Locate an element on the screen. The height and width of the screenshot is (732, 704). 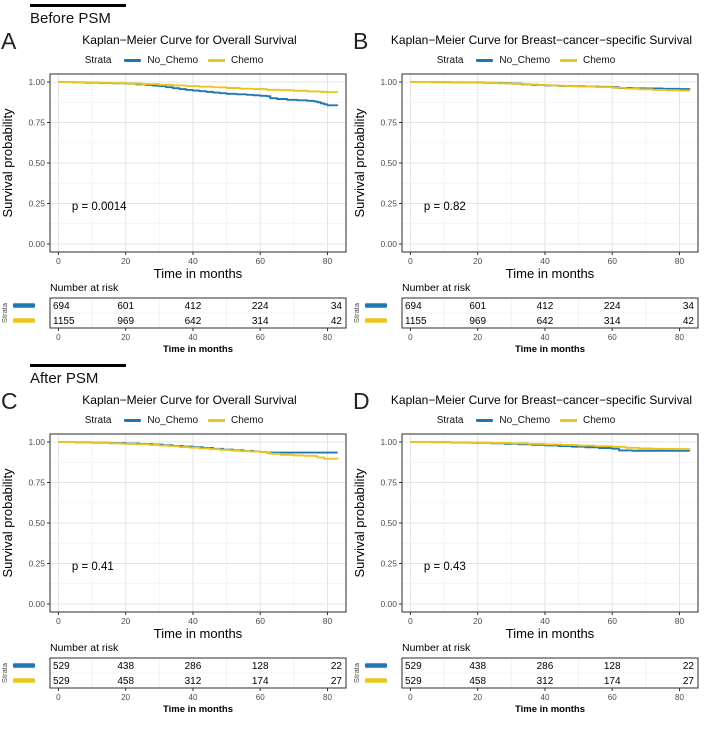
km-curve-chemo is located at coordinates (198, 450).